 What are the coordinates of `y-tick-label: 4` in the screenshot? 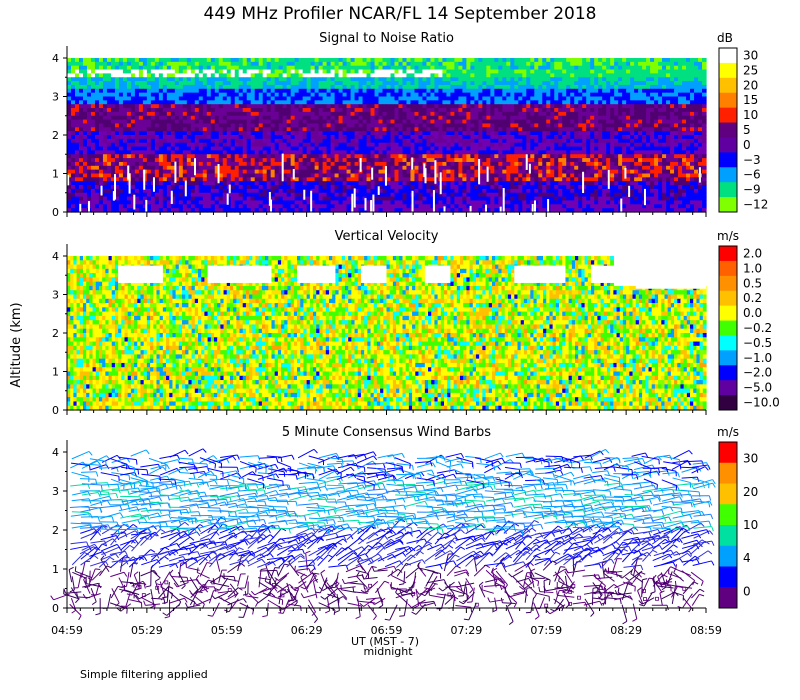 It's located at (55, 452).